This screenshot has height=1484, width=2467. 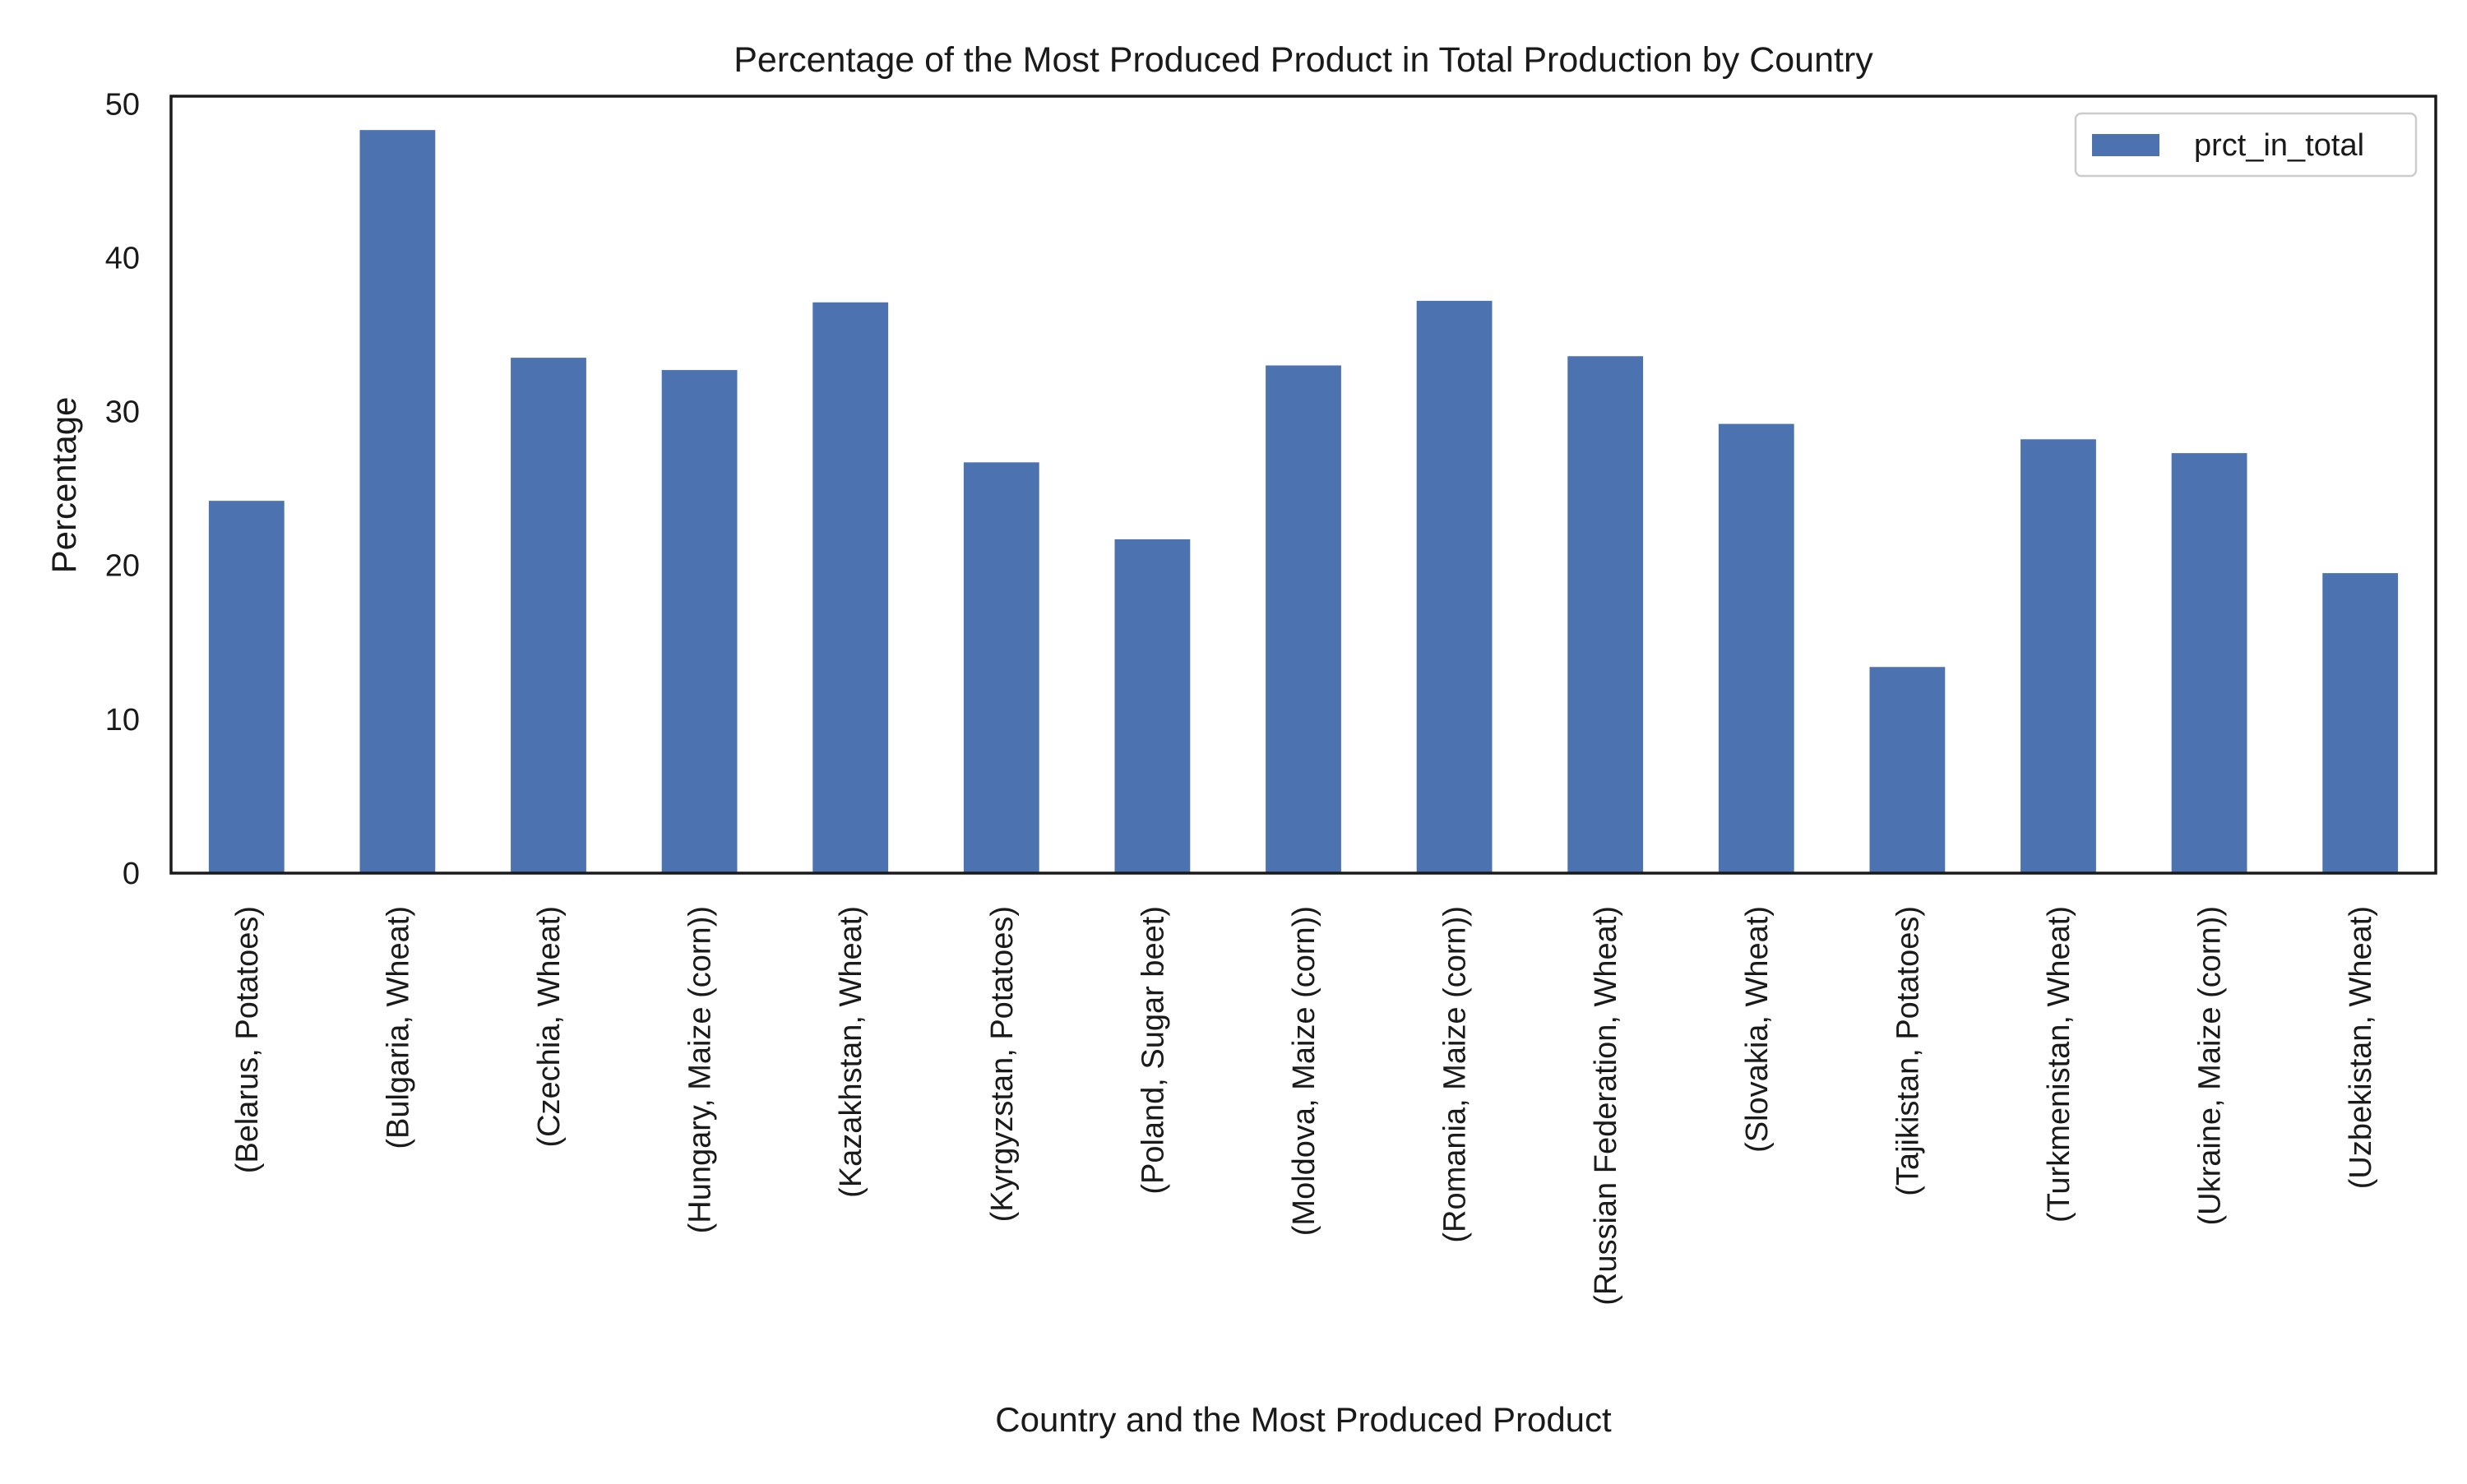 What do you see at coordinates (1606, 1106) in the screenshot?
I see `x-tick-label-9: (Russian Federation, Wheat)` at bounding box center [1606, 1106].